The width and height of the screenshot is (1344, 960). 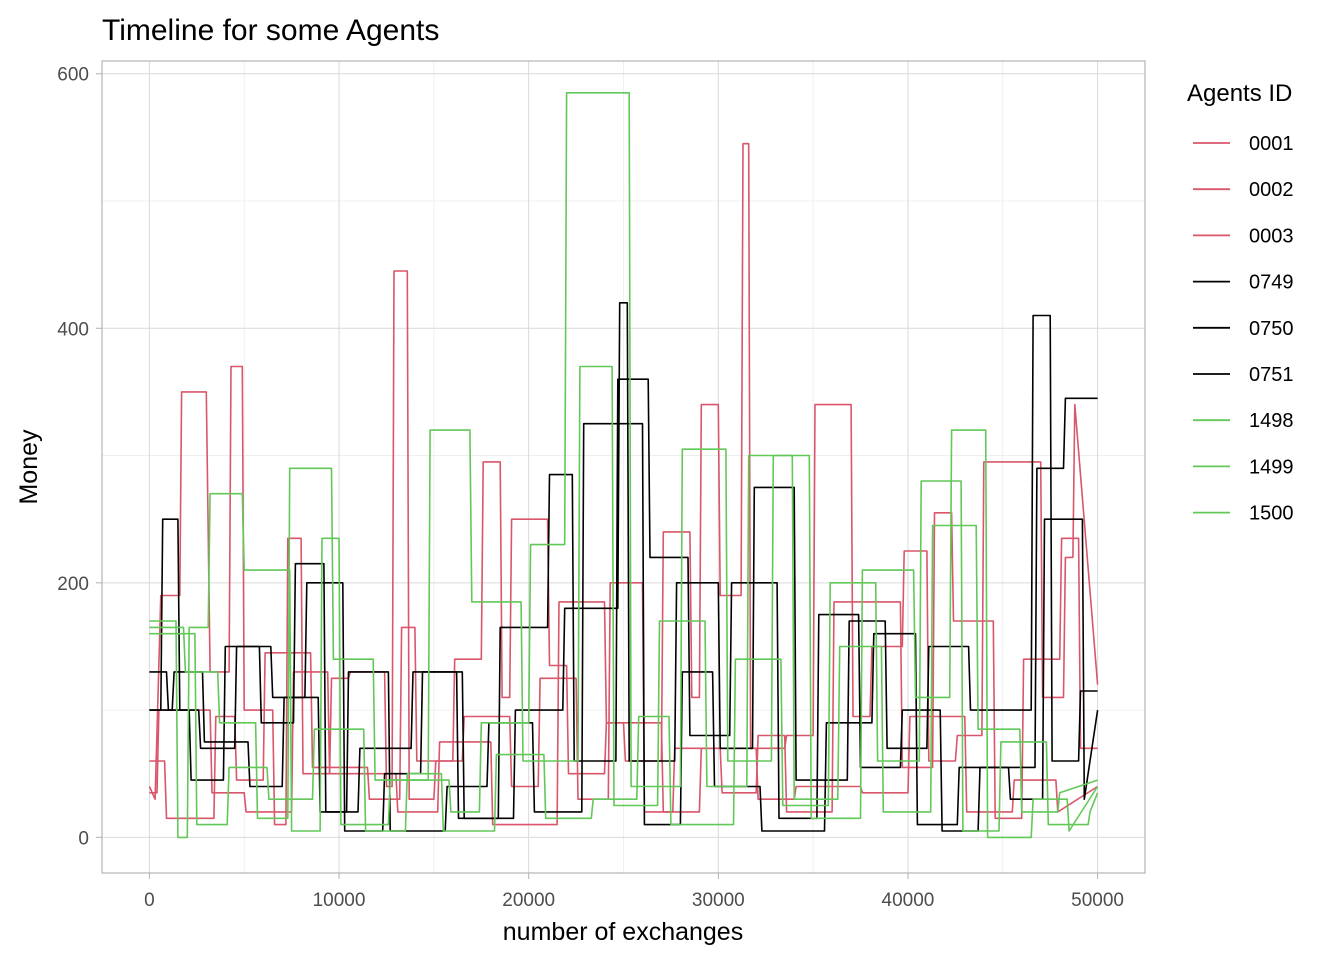 I want to click on legend-label-0002: 0002, so click(x=1271, y=190).